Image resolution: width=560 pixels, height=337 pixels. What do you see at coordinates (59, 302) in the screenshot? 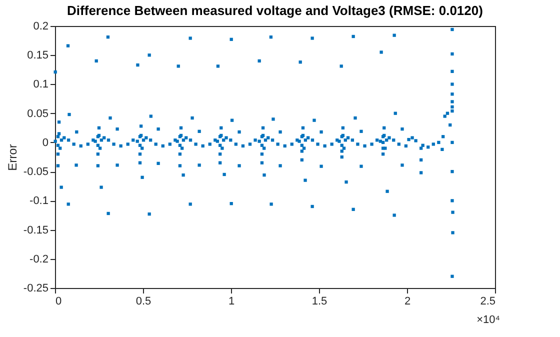
I see `x-tick-label: 0` at bounding box center [59, 302].